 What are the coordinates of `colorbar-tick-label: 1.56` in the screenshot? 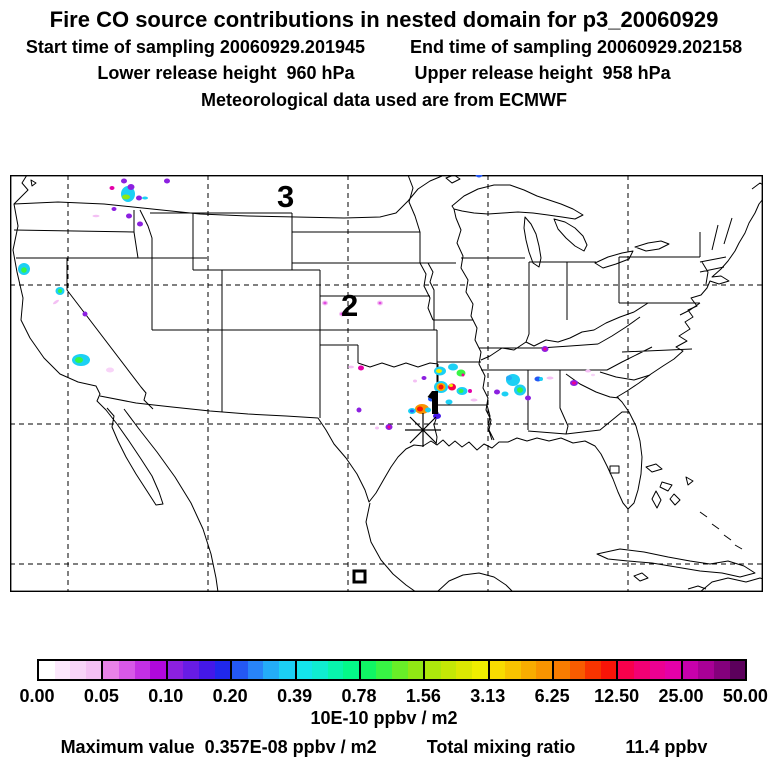 It's located at (423, 696).